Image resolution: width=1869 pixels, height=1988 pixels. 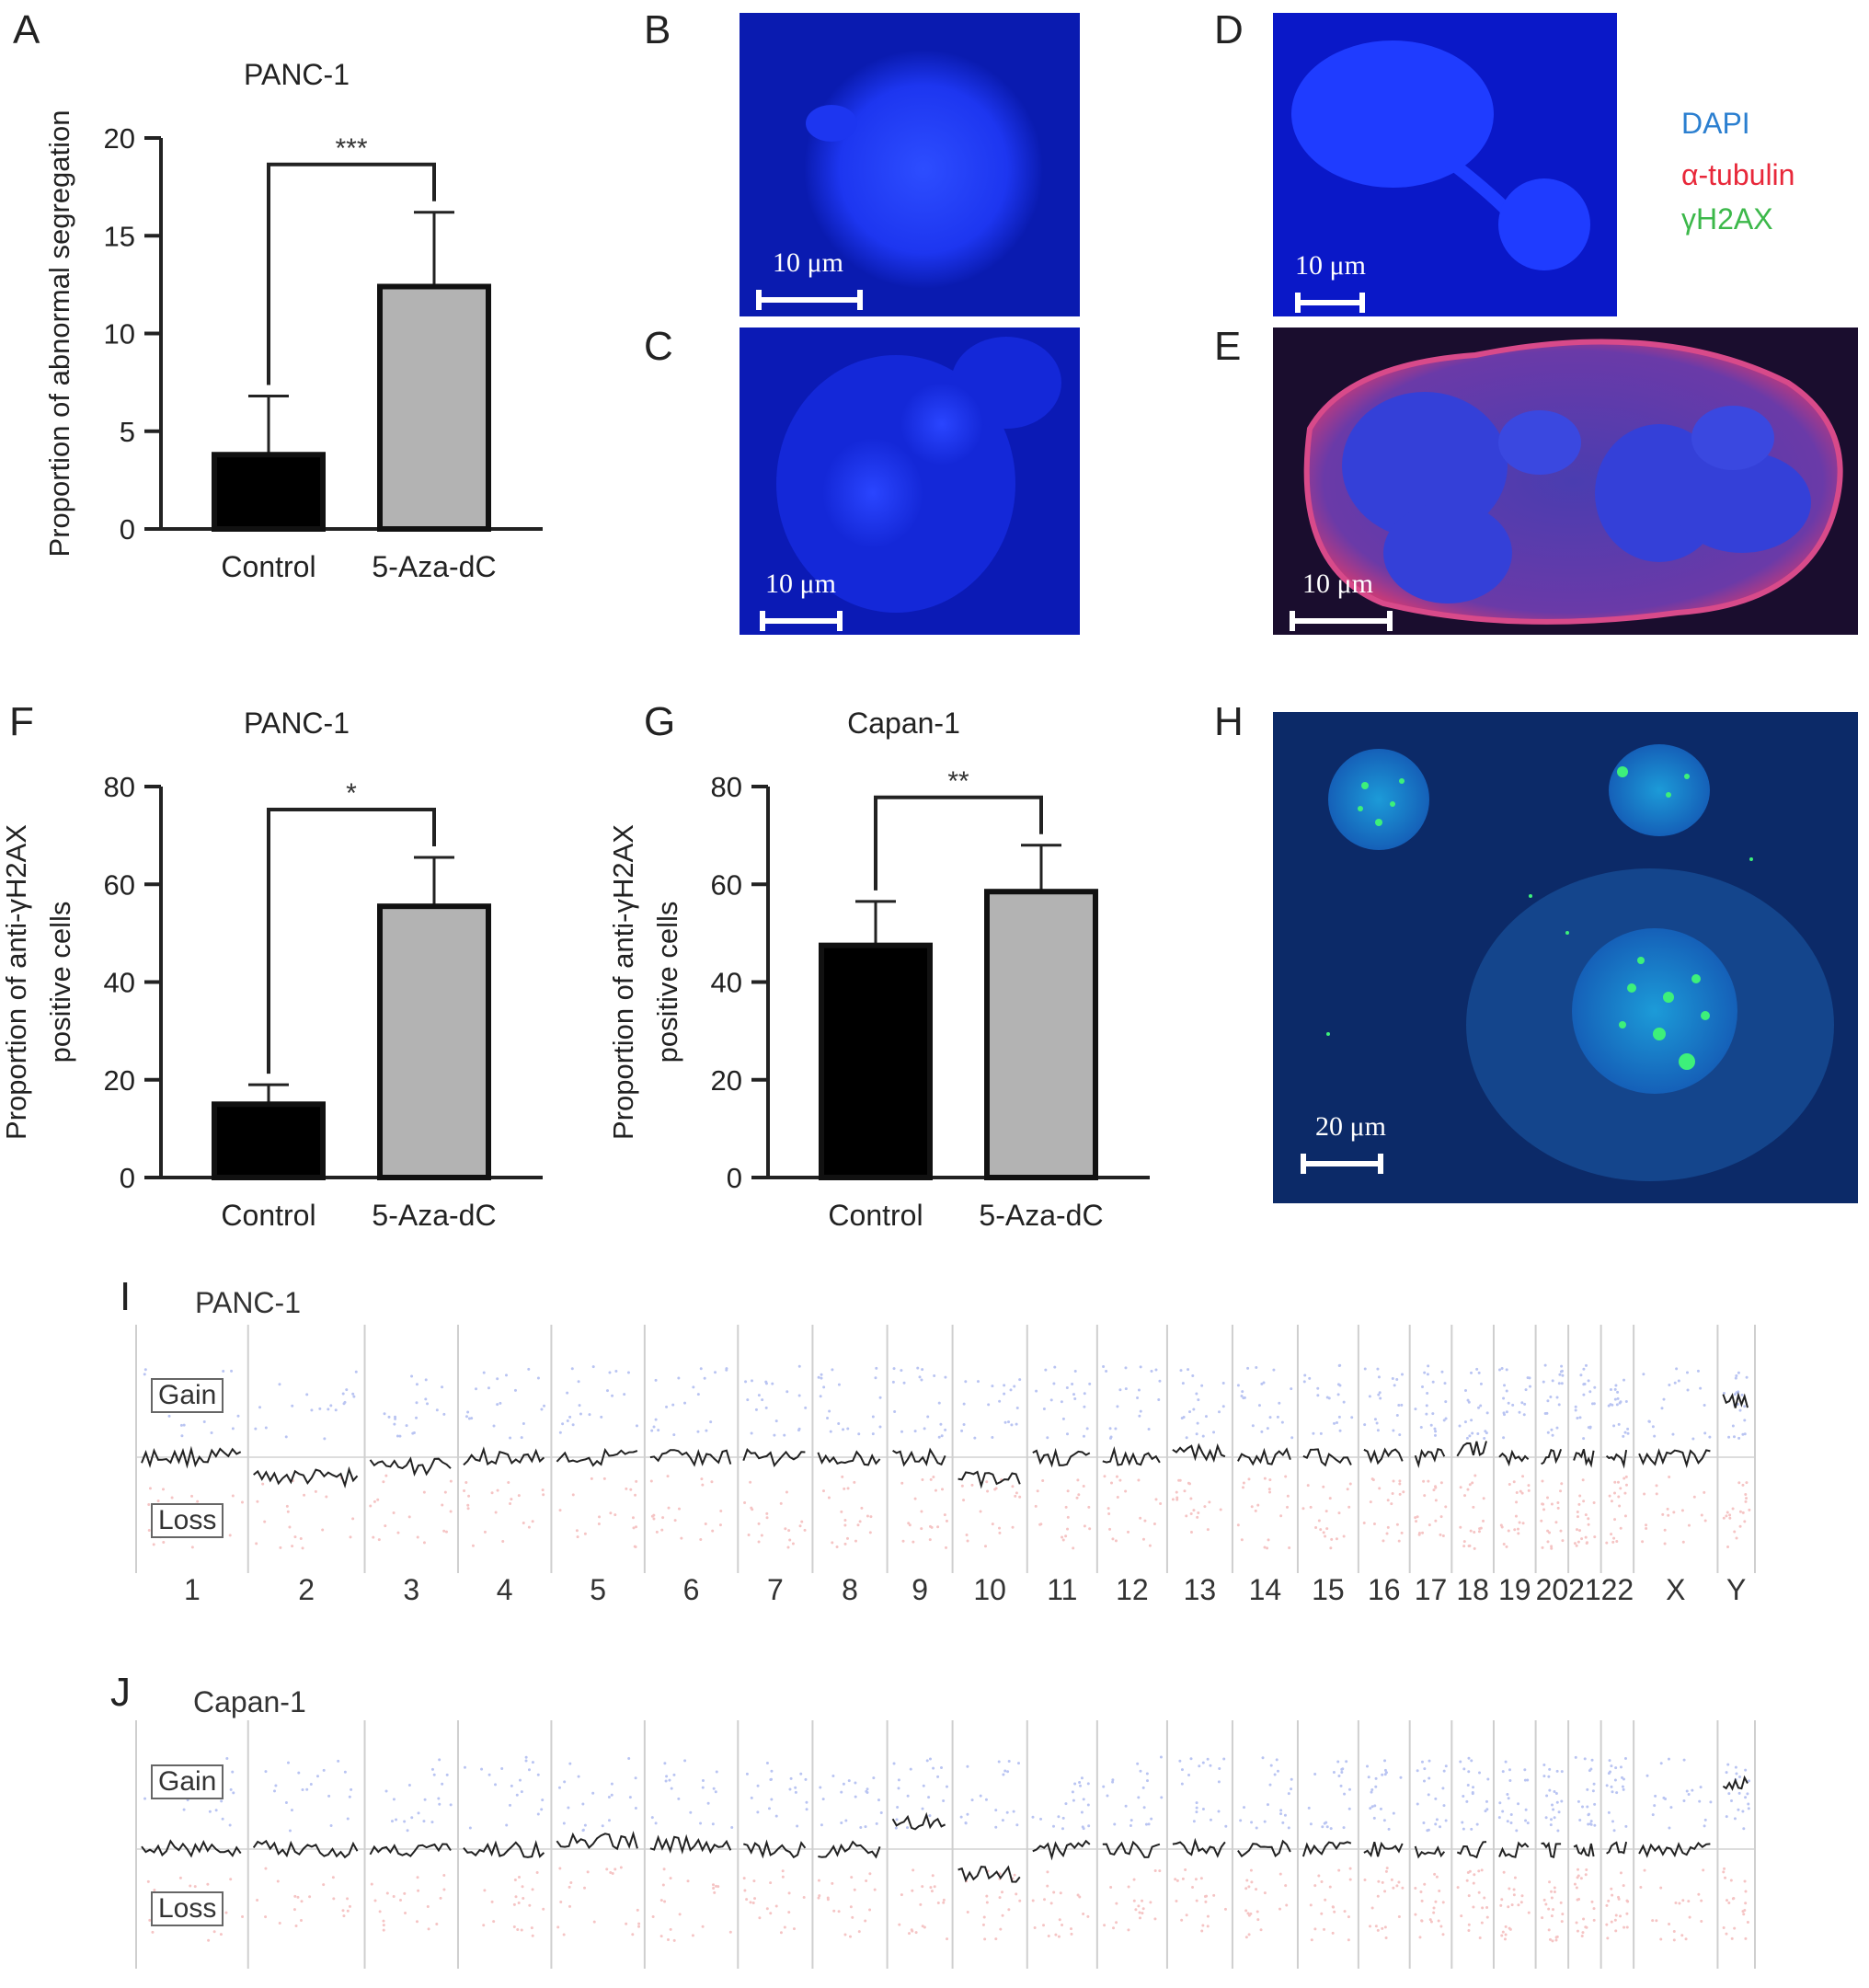 What do you see at coordinates (1553, 1587) in the screenshot?
I see `chromosome-label: 20` at bounding box center [1553, 1587].